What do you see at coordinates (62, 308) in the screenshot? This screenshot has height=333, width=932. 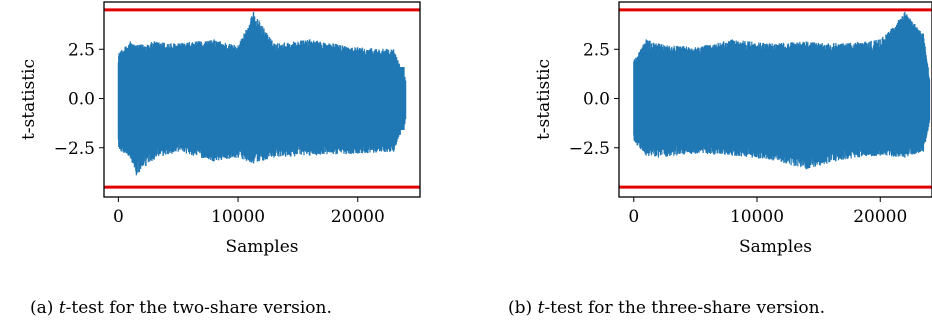 I see `caption-a-stat: t` at bounding box center [62, 308].